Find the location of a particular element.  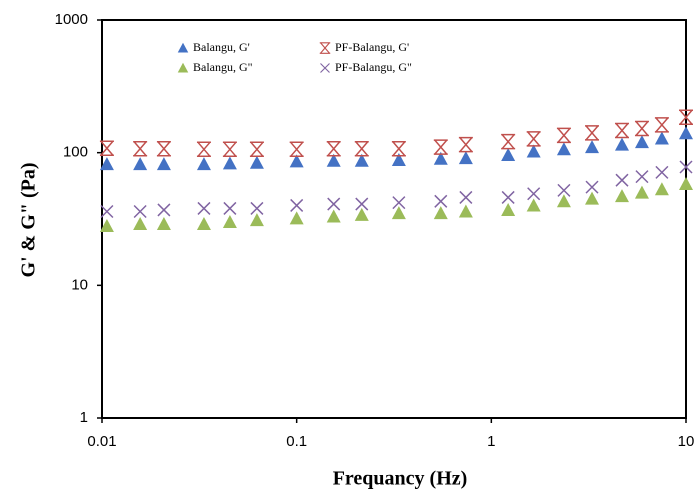

x-tick-label: 10 is located at coordinates (686, 441).